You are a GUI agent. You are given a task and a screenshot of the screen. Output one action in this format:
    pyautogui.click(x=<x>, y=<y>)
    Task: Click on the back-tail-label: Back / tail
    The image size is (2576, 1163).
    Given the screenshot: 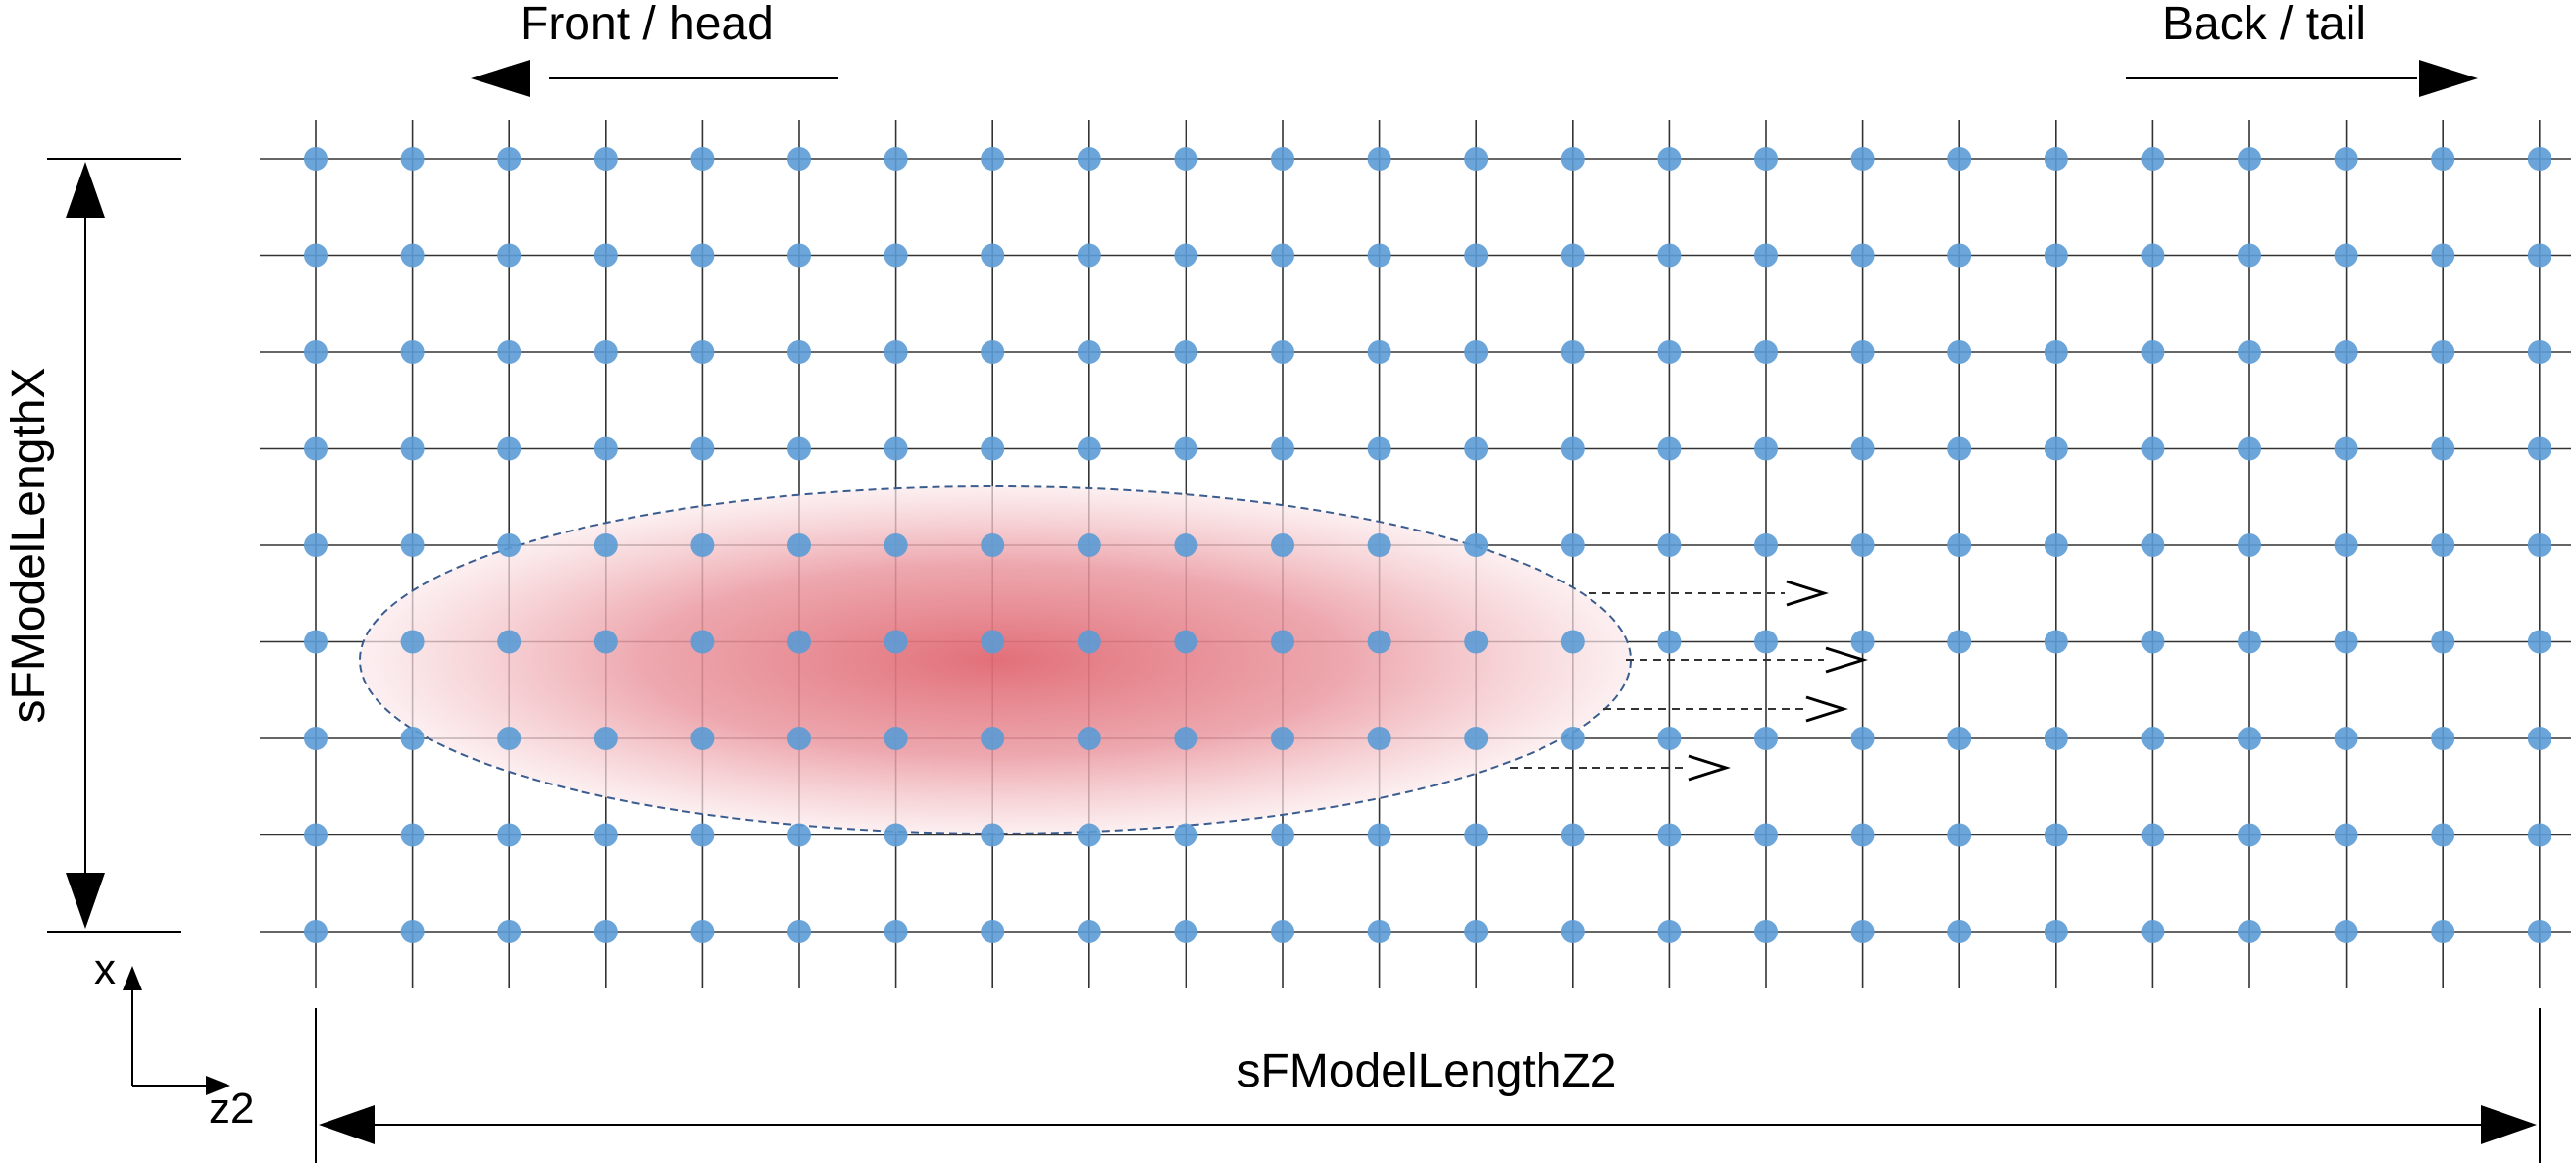 What is the action you would take?
    pyautogui.click(x=2264, y=25)
    